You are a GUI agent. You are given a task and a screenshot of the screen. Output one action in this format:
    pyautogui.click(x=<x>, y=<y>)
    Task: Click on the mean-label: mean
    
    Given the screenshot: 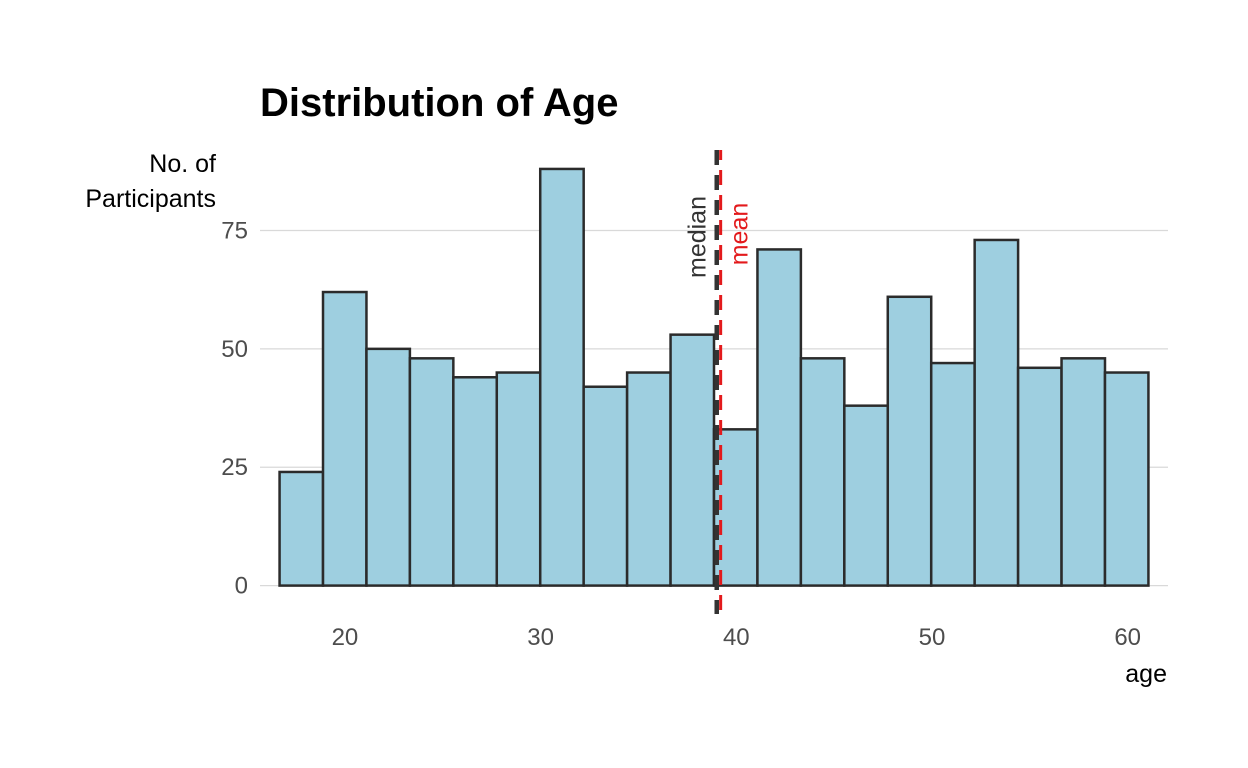 What is the action you would take?
    pyautogui.click(x=740, y=234)
    